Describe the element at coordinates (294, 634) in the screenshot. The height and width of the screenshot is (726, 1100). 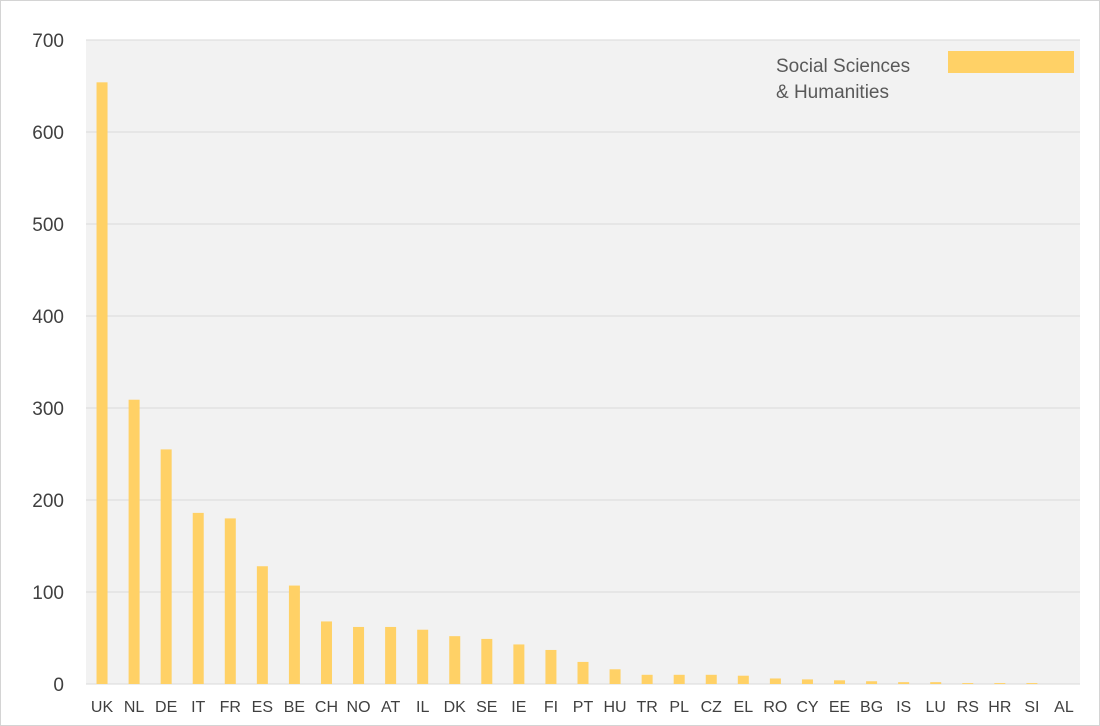
I see `bar-be` at that location.